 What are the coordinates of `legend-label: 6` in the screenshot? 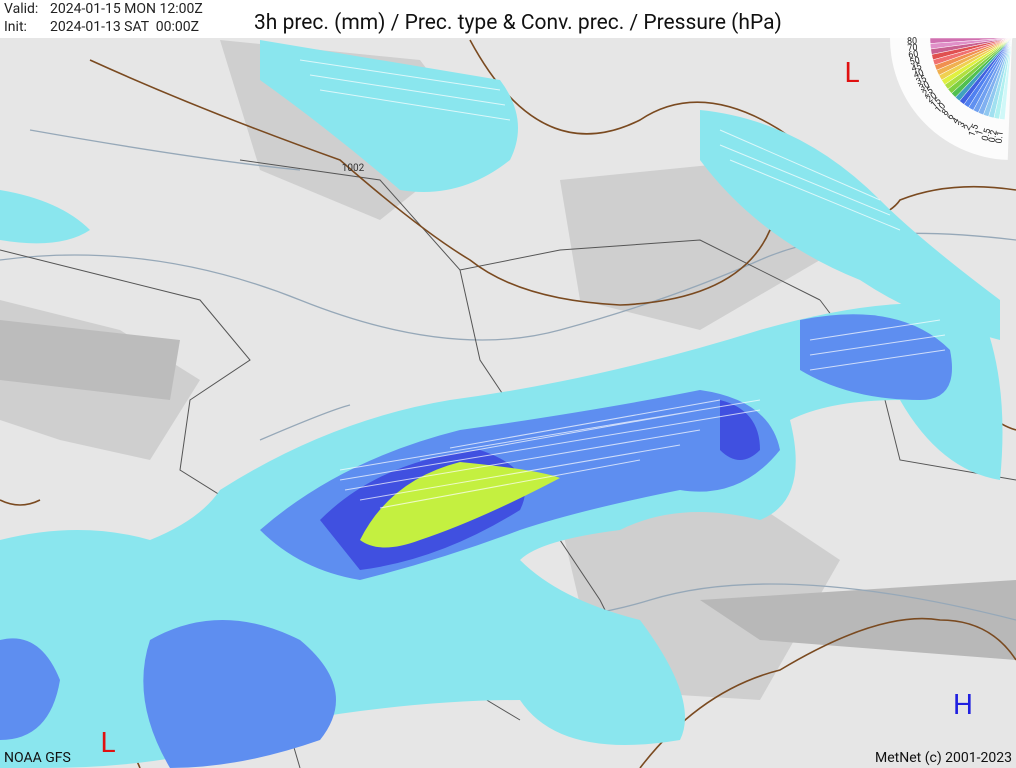 It's located at (950, 117).